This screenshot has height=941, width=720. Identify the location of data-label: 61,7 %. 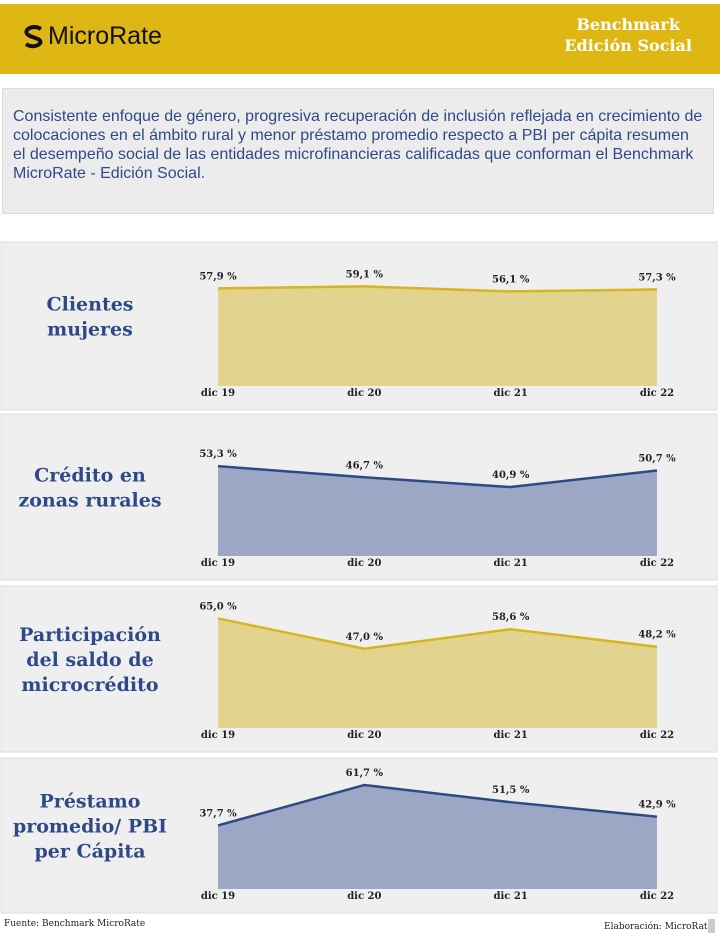
(365, 773).